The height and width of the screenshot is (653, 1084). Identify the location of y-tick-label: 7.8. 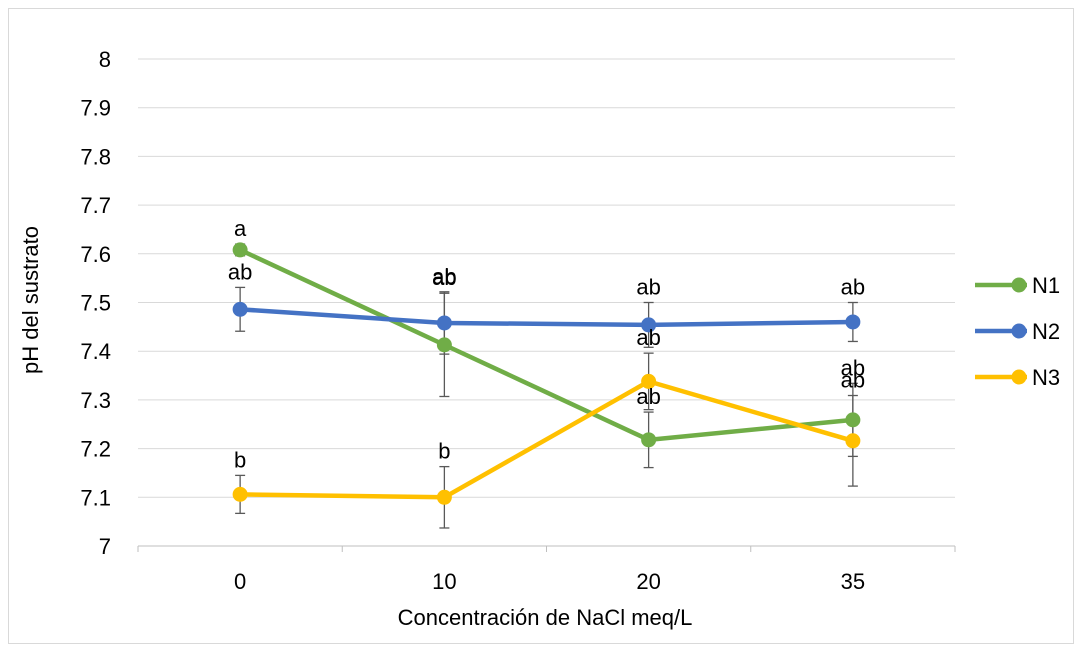
(95, 156).